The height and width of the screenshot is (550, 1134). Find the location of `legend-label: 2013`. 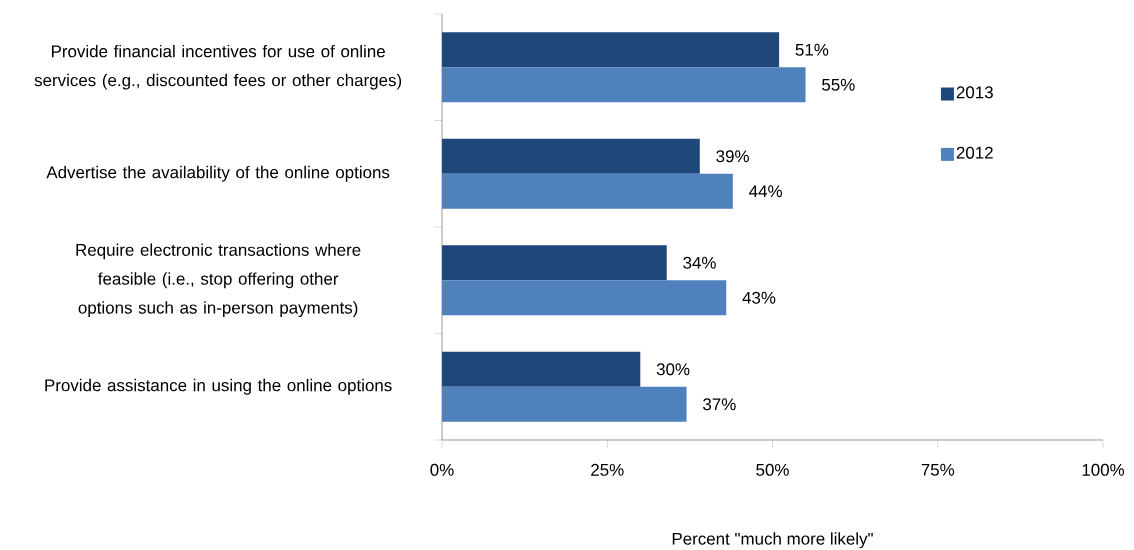

legend-label: 2013 is located at coordinates (974, 92).